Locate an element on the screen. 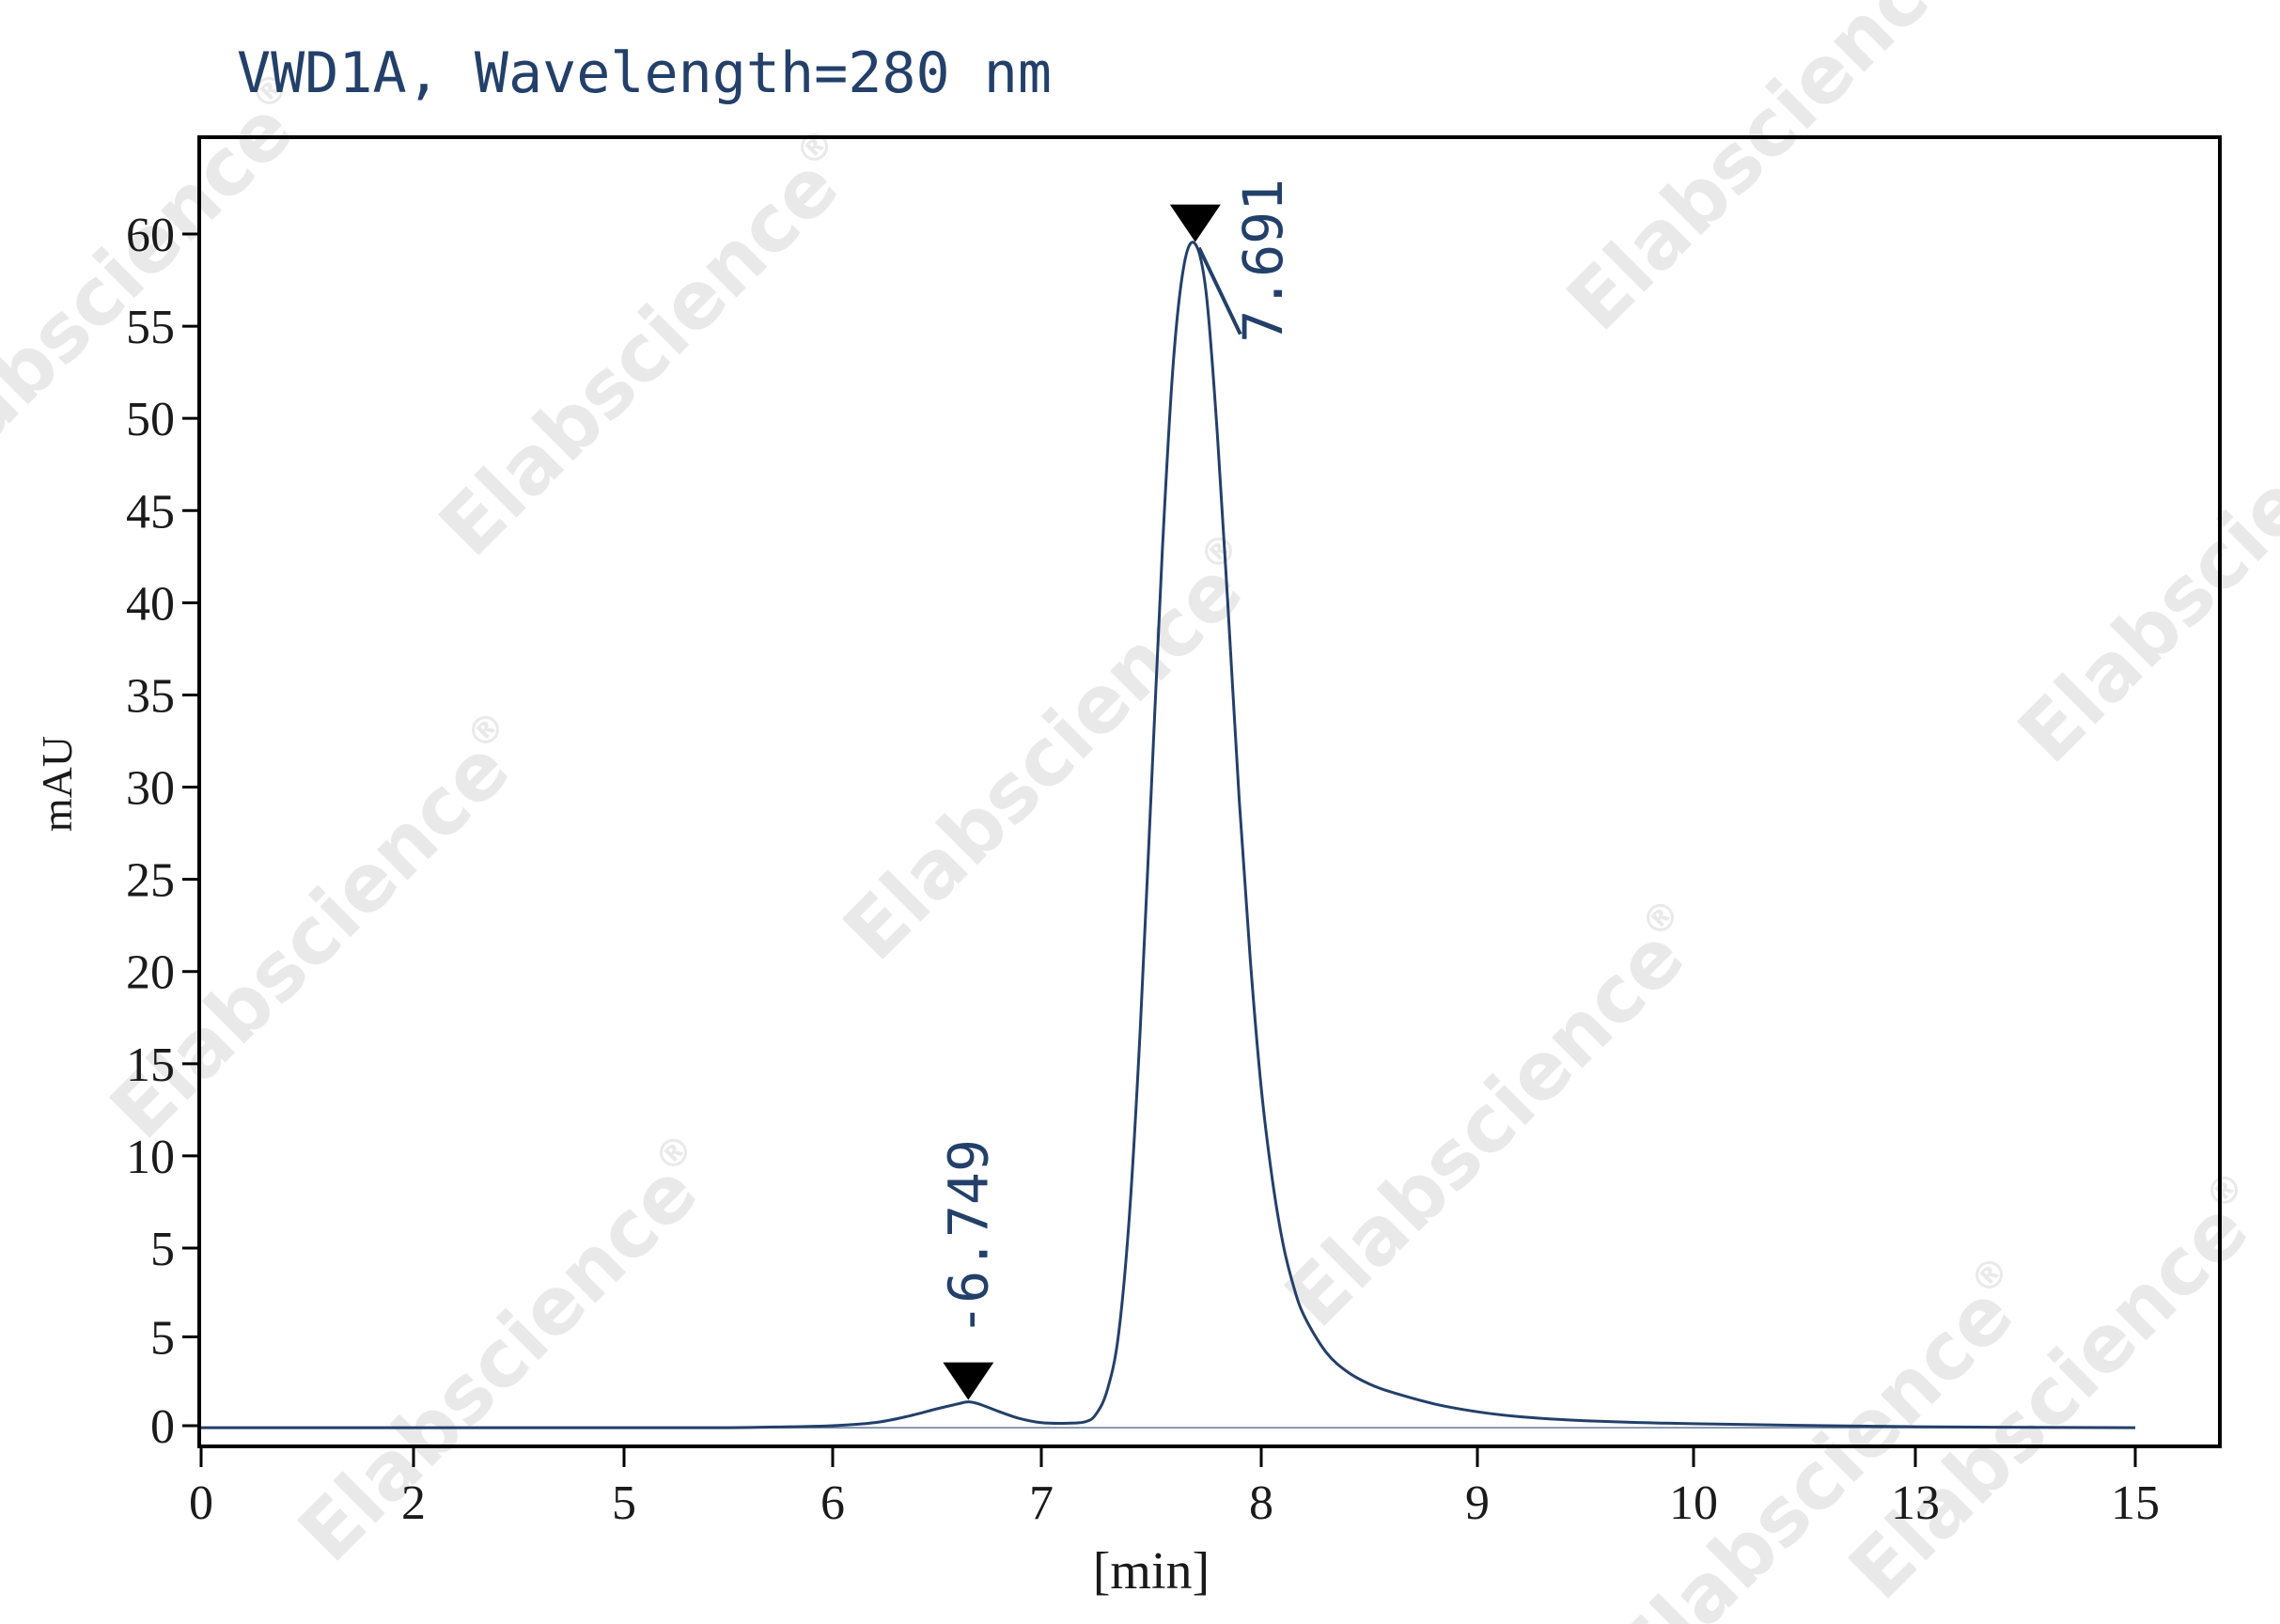 This screenshot has width=2280, height=1624. x-axis-title: [min] is located at coordinates (1152, 1571).